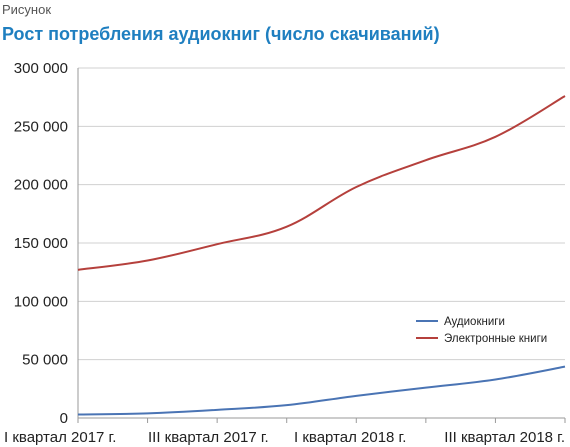 The height and width of the screenshot is (447, 570). What do you see at coordinates (60, 437) in the screenshot?
I see `x-tick-label: I квартал 2017 г.` at bounding box center [60, 437].